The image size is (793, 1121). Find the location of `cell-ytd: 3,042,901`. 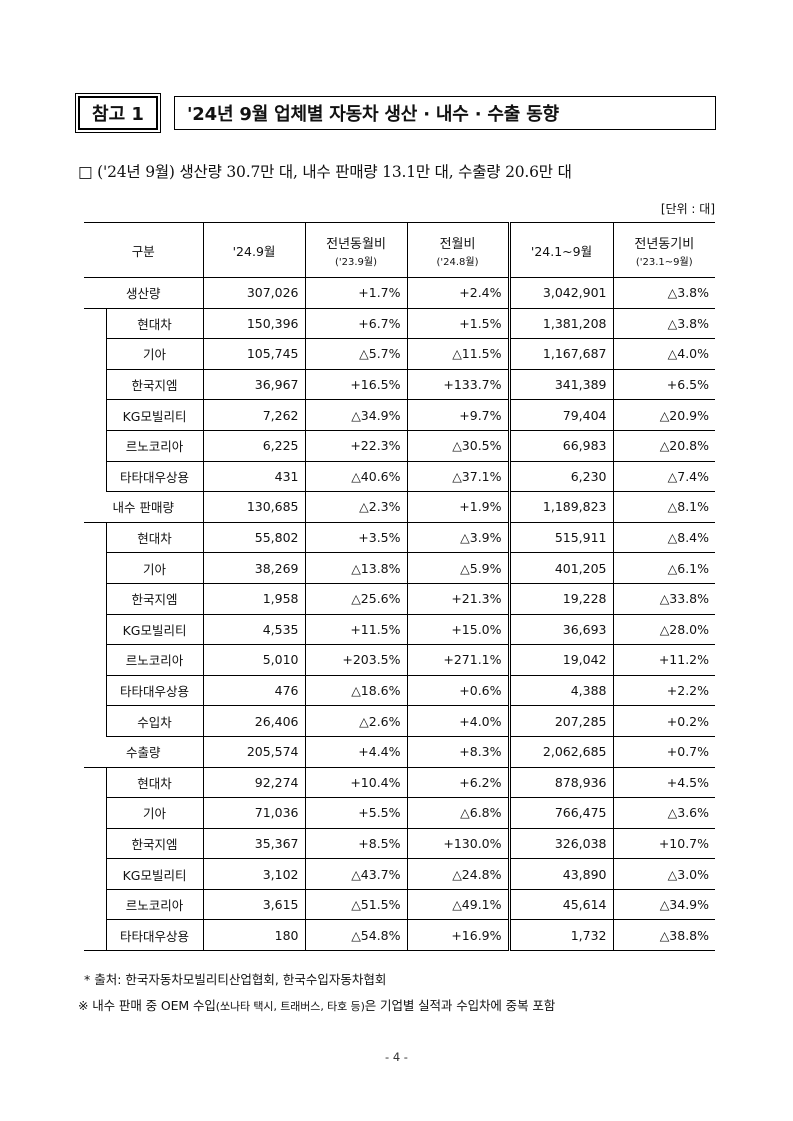

cell-ytd: 3,042,901 is located at coordinates (560, 293).